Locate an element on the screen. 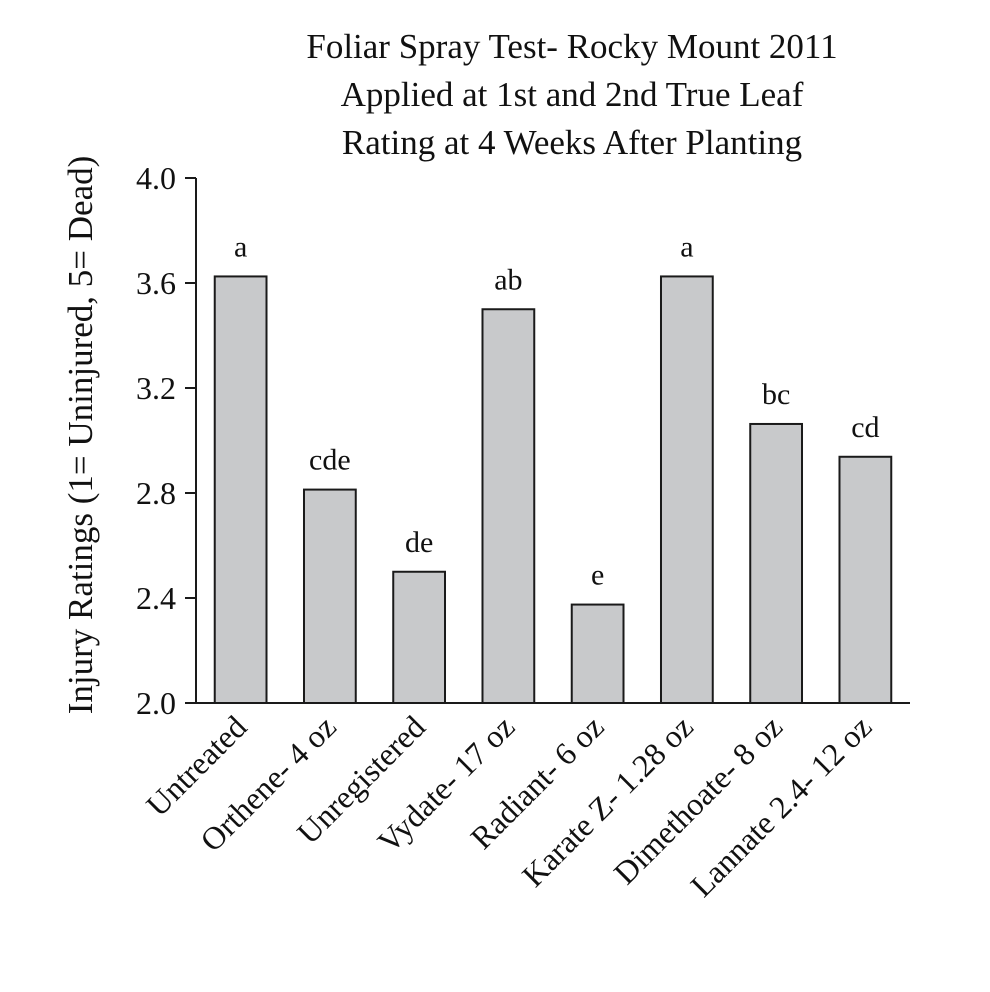 Image resolution: width=990 pixels, height=992 pixels. significance-letter: de is located at coordinates (419, 542).